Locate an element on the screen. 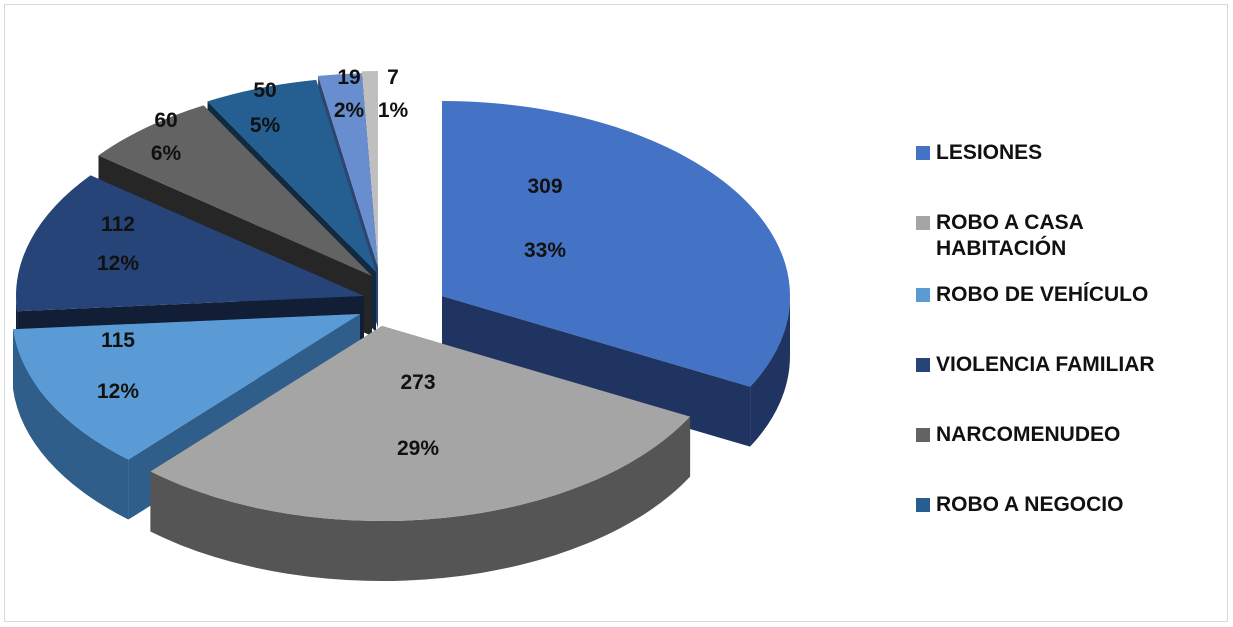 The width and height of the screenshot is (1233, 627). data-label-percent-8: 1% is located at coordinates (393, 110).